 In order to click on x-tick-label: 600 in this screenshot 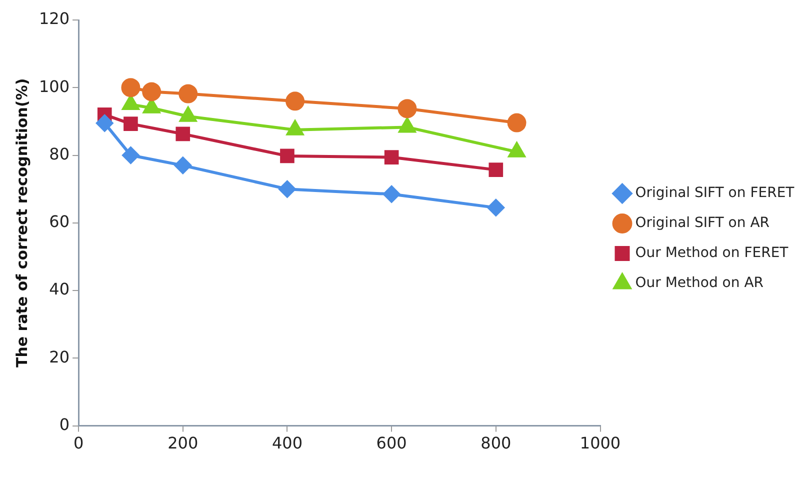, I will do `click(391, 443)`.